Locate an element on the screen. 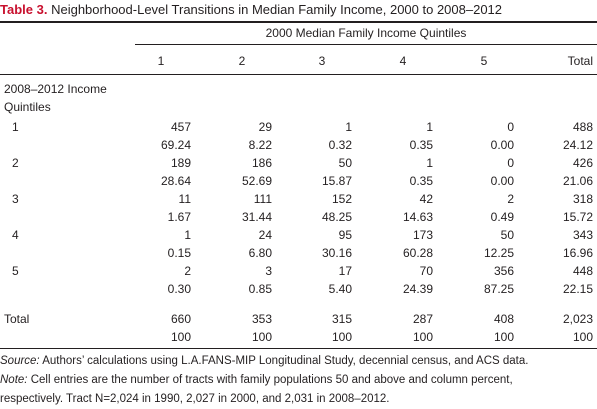 This screenshot has height=409, width=597. percent-cell: 15.87 is located at coordinates (336, 181).